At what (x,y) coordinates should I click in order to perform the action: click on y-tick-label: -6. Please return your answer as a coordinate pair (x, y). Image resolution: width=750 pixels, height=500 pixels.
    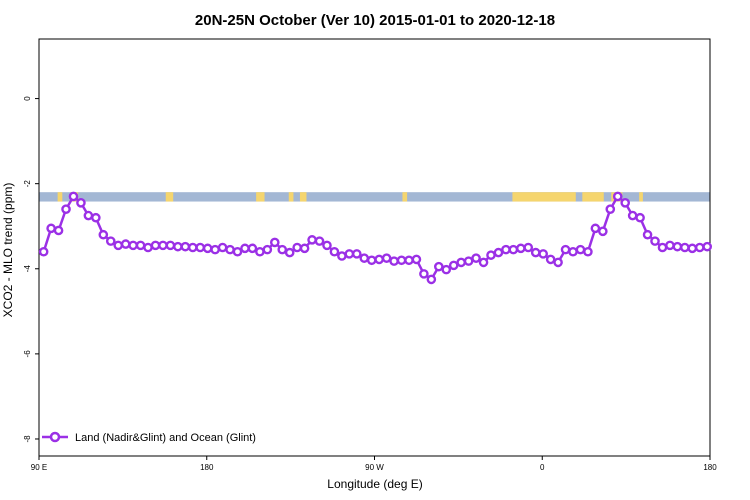
    Looking at the image, I should click on (27, 354).